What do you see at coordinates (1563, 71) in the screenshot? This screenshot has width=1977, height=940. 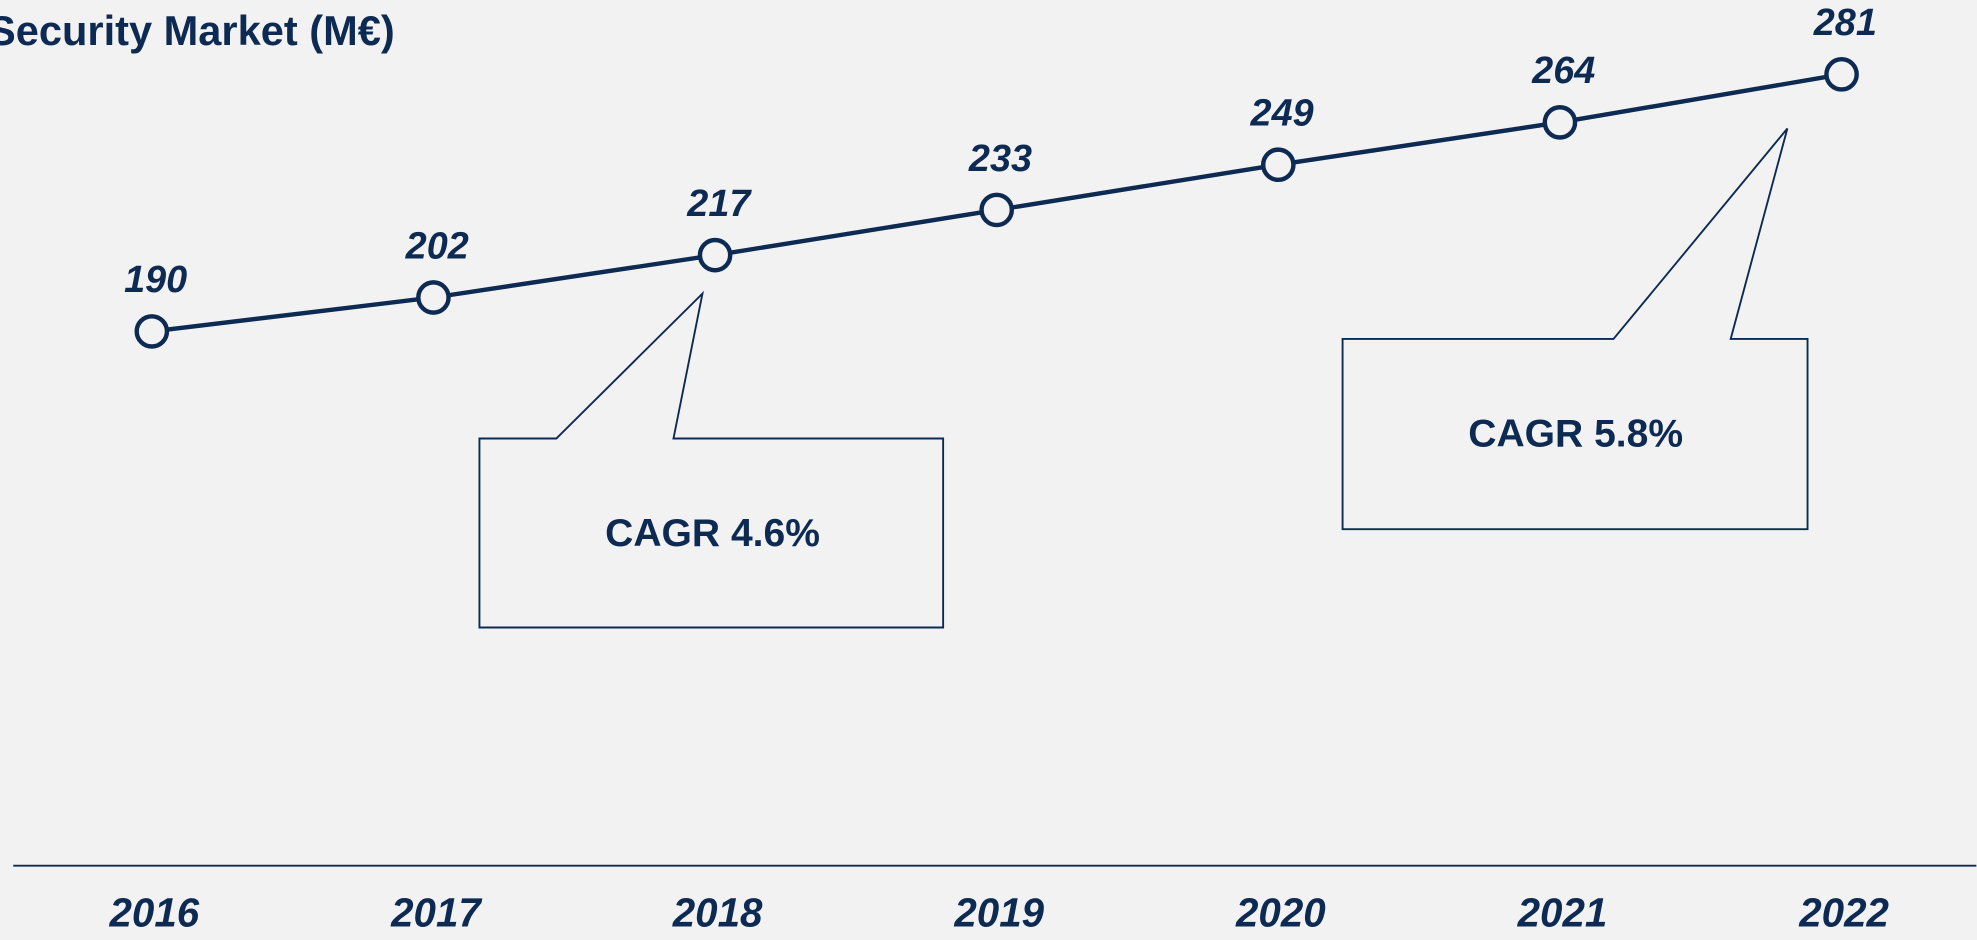 I see `data-label: 264` at bounding box center [1563, 71].